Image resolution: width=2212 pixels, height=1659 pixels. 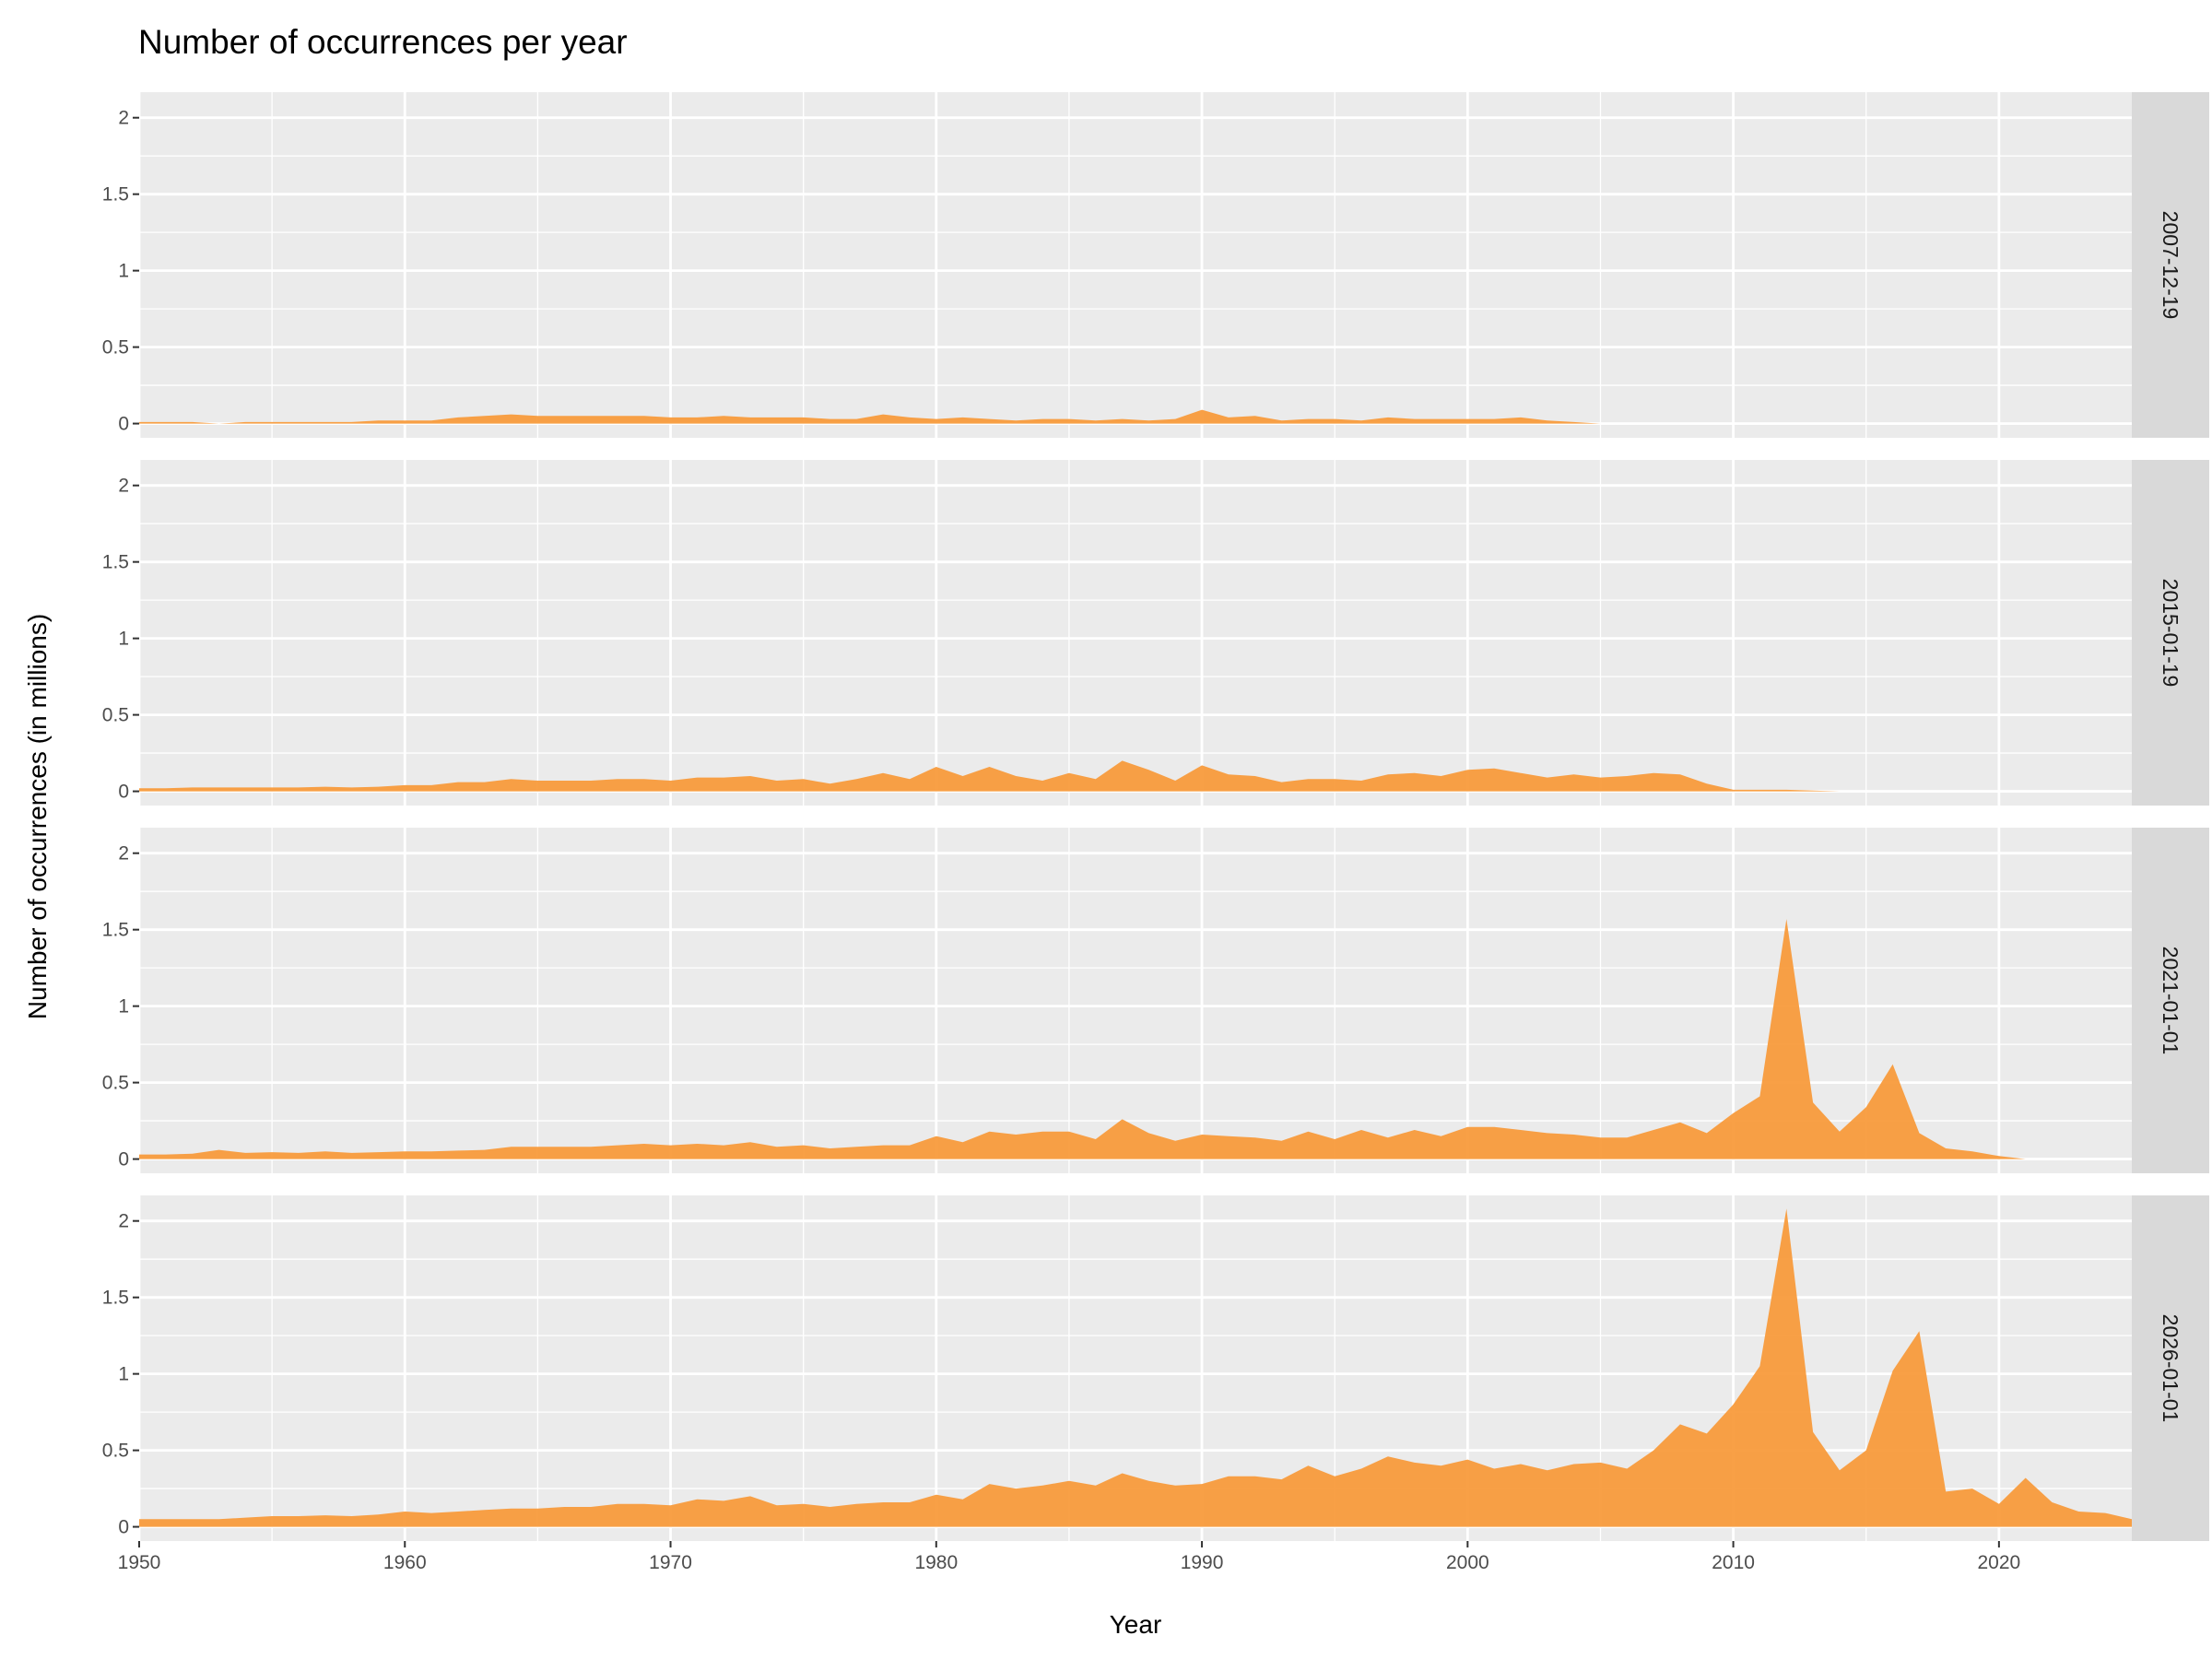 I want to click on x-tick-label: 2000, so click(x=1467, y=1562).